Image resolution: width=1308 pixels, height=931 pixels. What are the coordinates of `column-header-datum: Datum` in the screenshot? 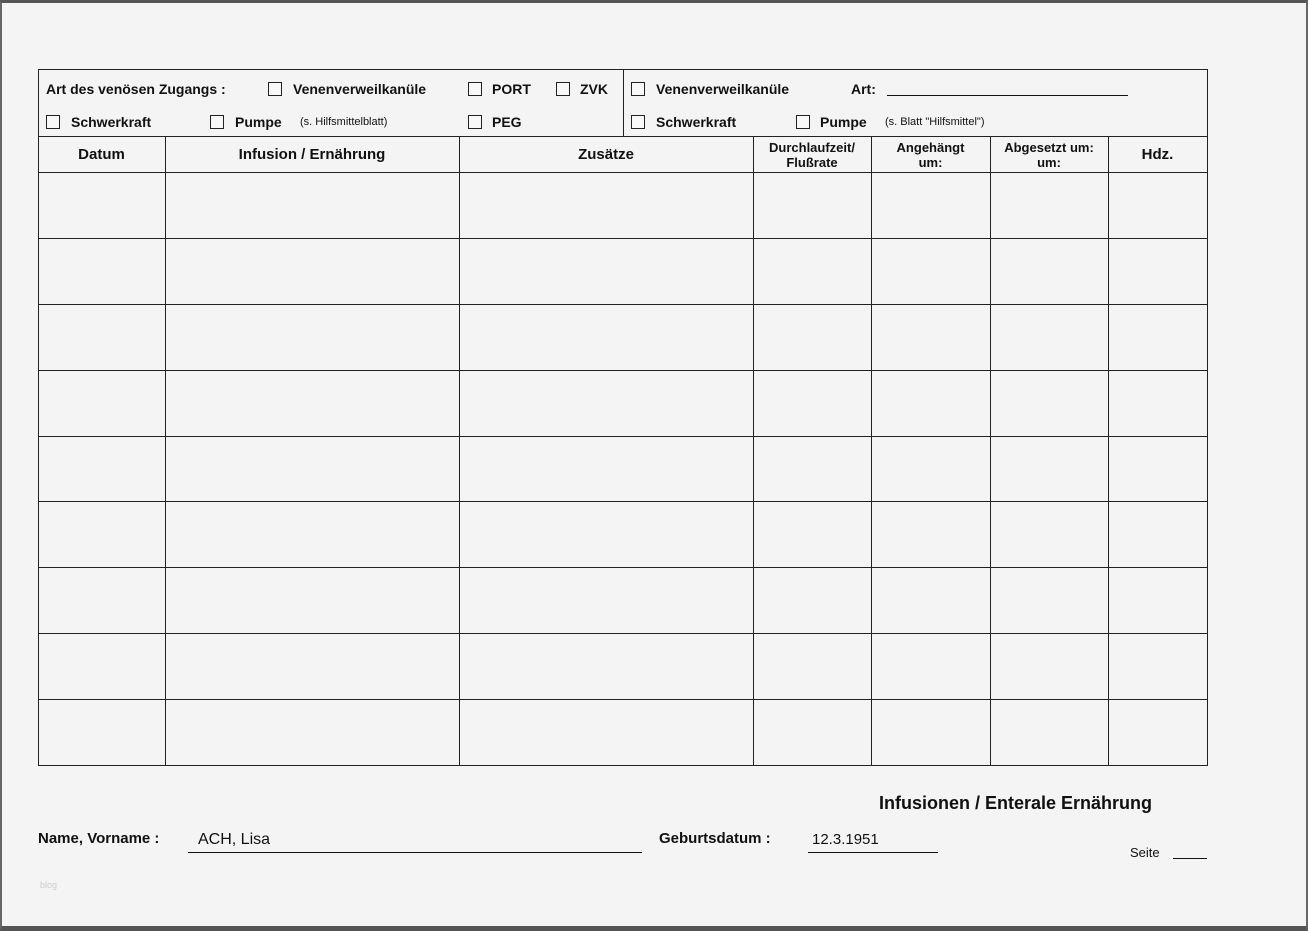 It's located at (101, 154).